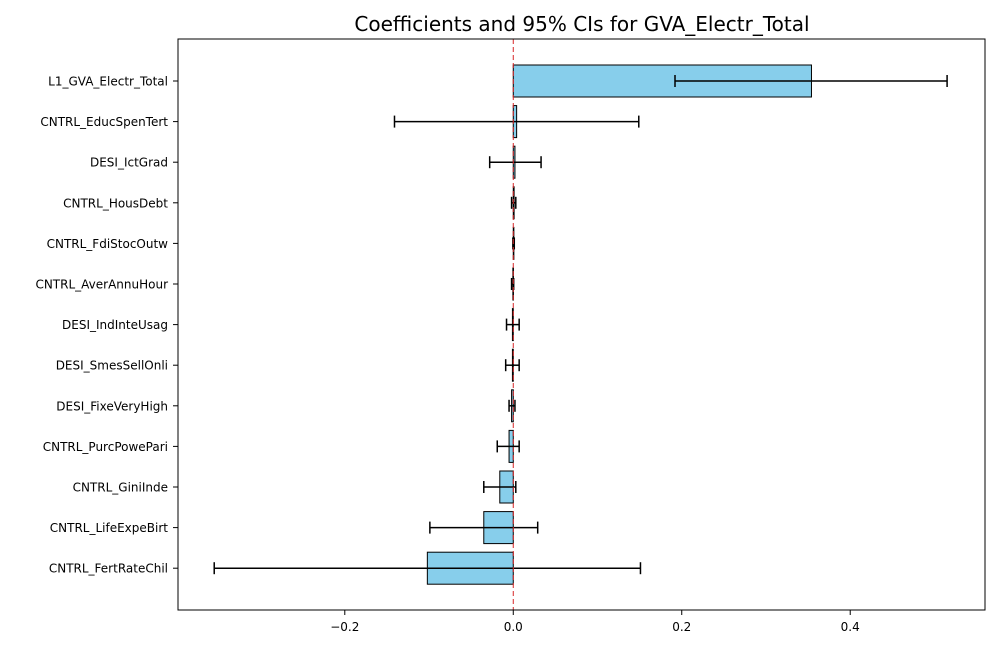  What do you see at coordinates (115, 325) in the screenshot?
I see `y-tick-label-6: DESI_IndInteUsag` at bounding box center [115, 325].